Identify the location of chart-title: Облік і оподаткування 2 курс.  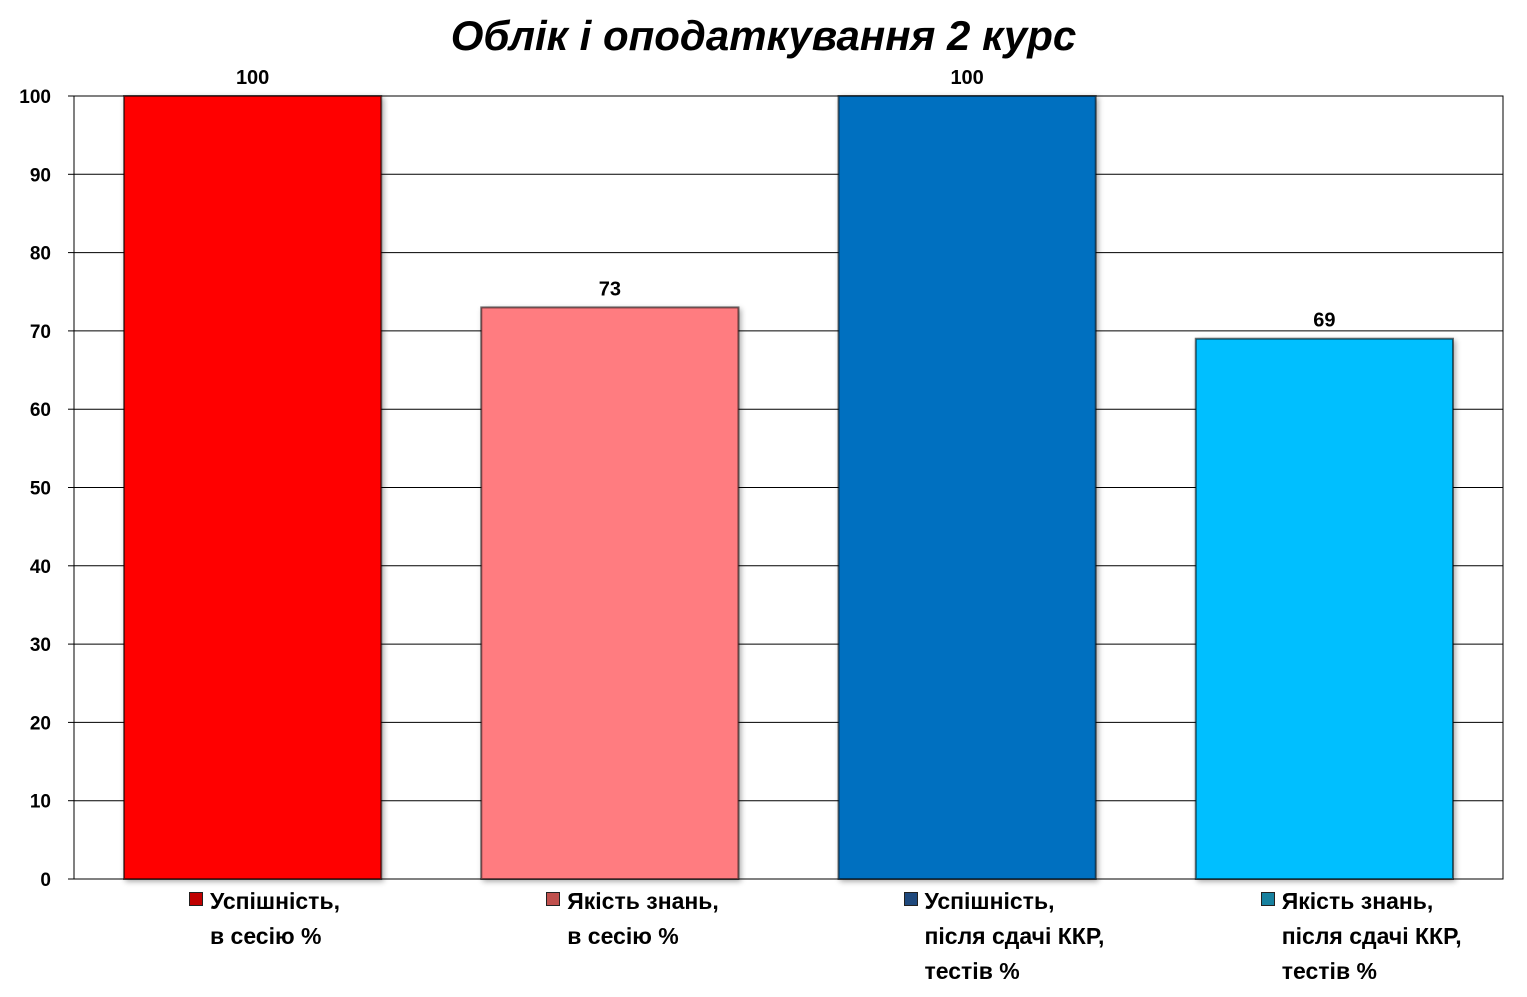
(763, 35).